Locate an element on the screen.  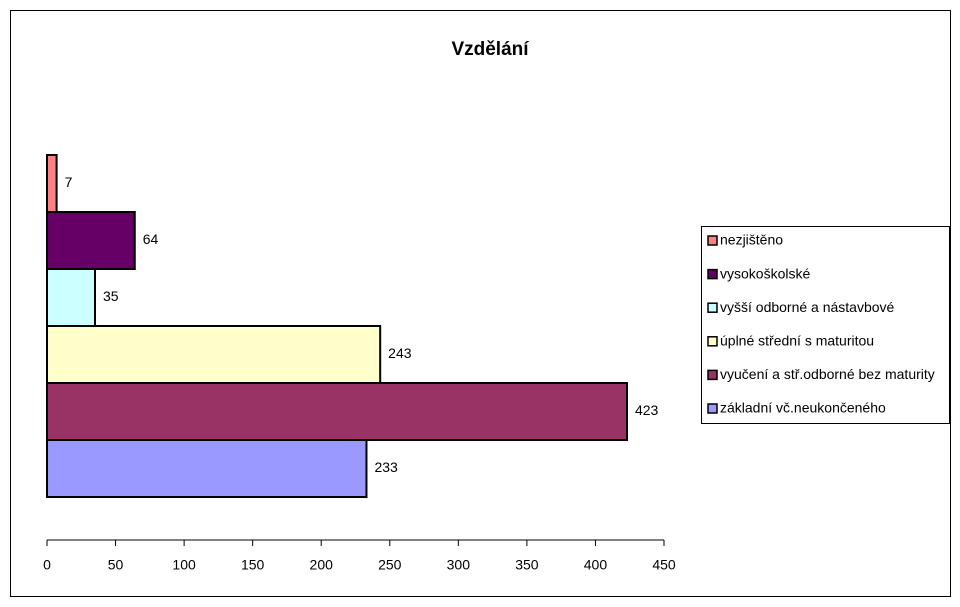
data-label: 35 is located at coordinates (111, 296).